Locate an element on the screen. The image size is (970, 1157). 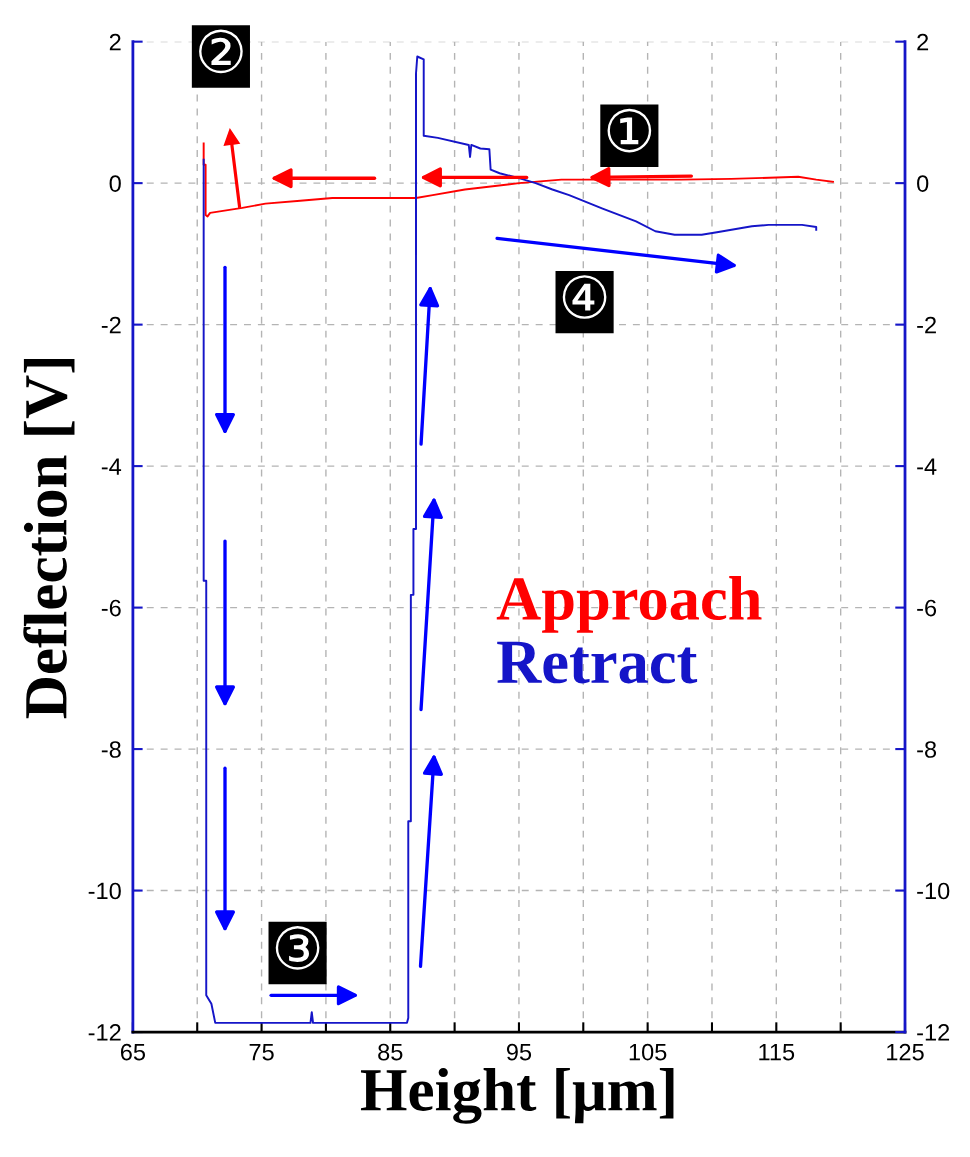
y-axis-title: Deflection [V] is located at coordinates (49, 538).